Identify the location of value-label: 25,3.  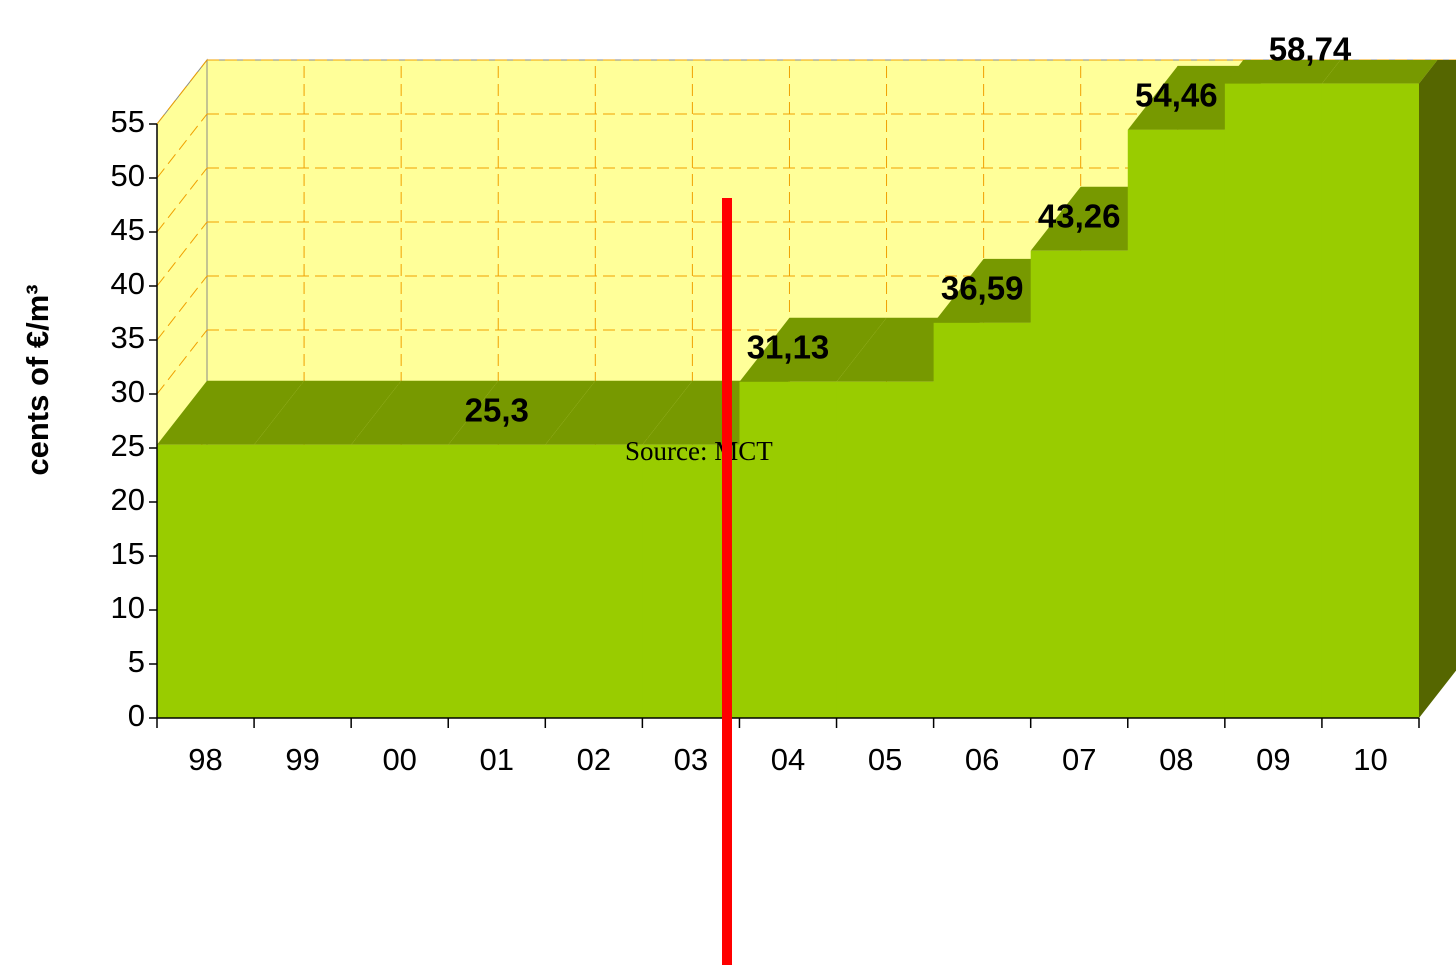
(497, 409).